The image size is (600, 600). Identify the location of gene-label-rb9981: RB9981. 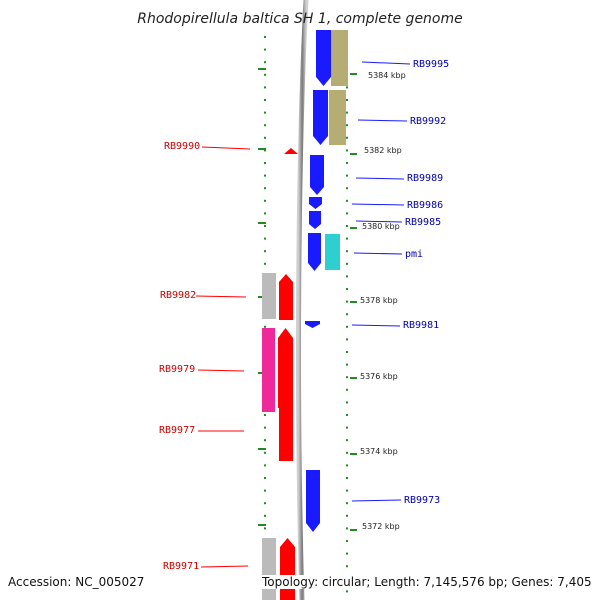
(421, 325).